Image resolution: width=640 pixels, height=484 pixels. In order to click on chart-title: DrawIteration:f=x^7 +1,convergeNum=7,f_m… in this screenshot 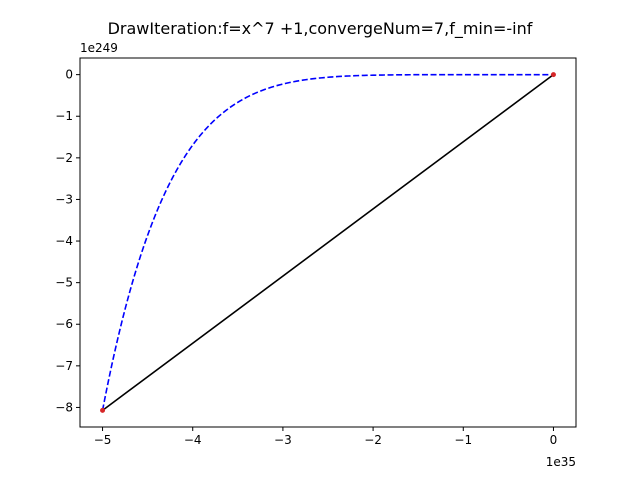, I will do `click(320, 29)`.